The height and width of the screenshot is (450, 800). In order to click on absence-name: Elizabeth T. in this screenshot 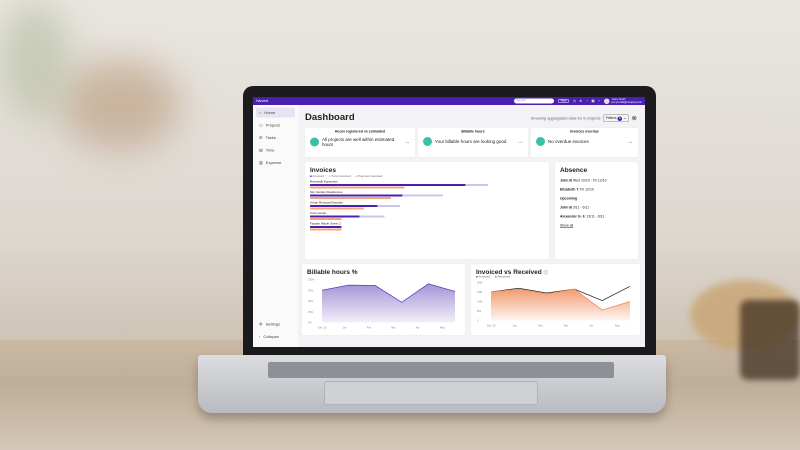, I will do `click(570, 190)`.